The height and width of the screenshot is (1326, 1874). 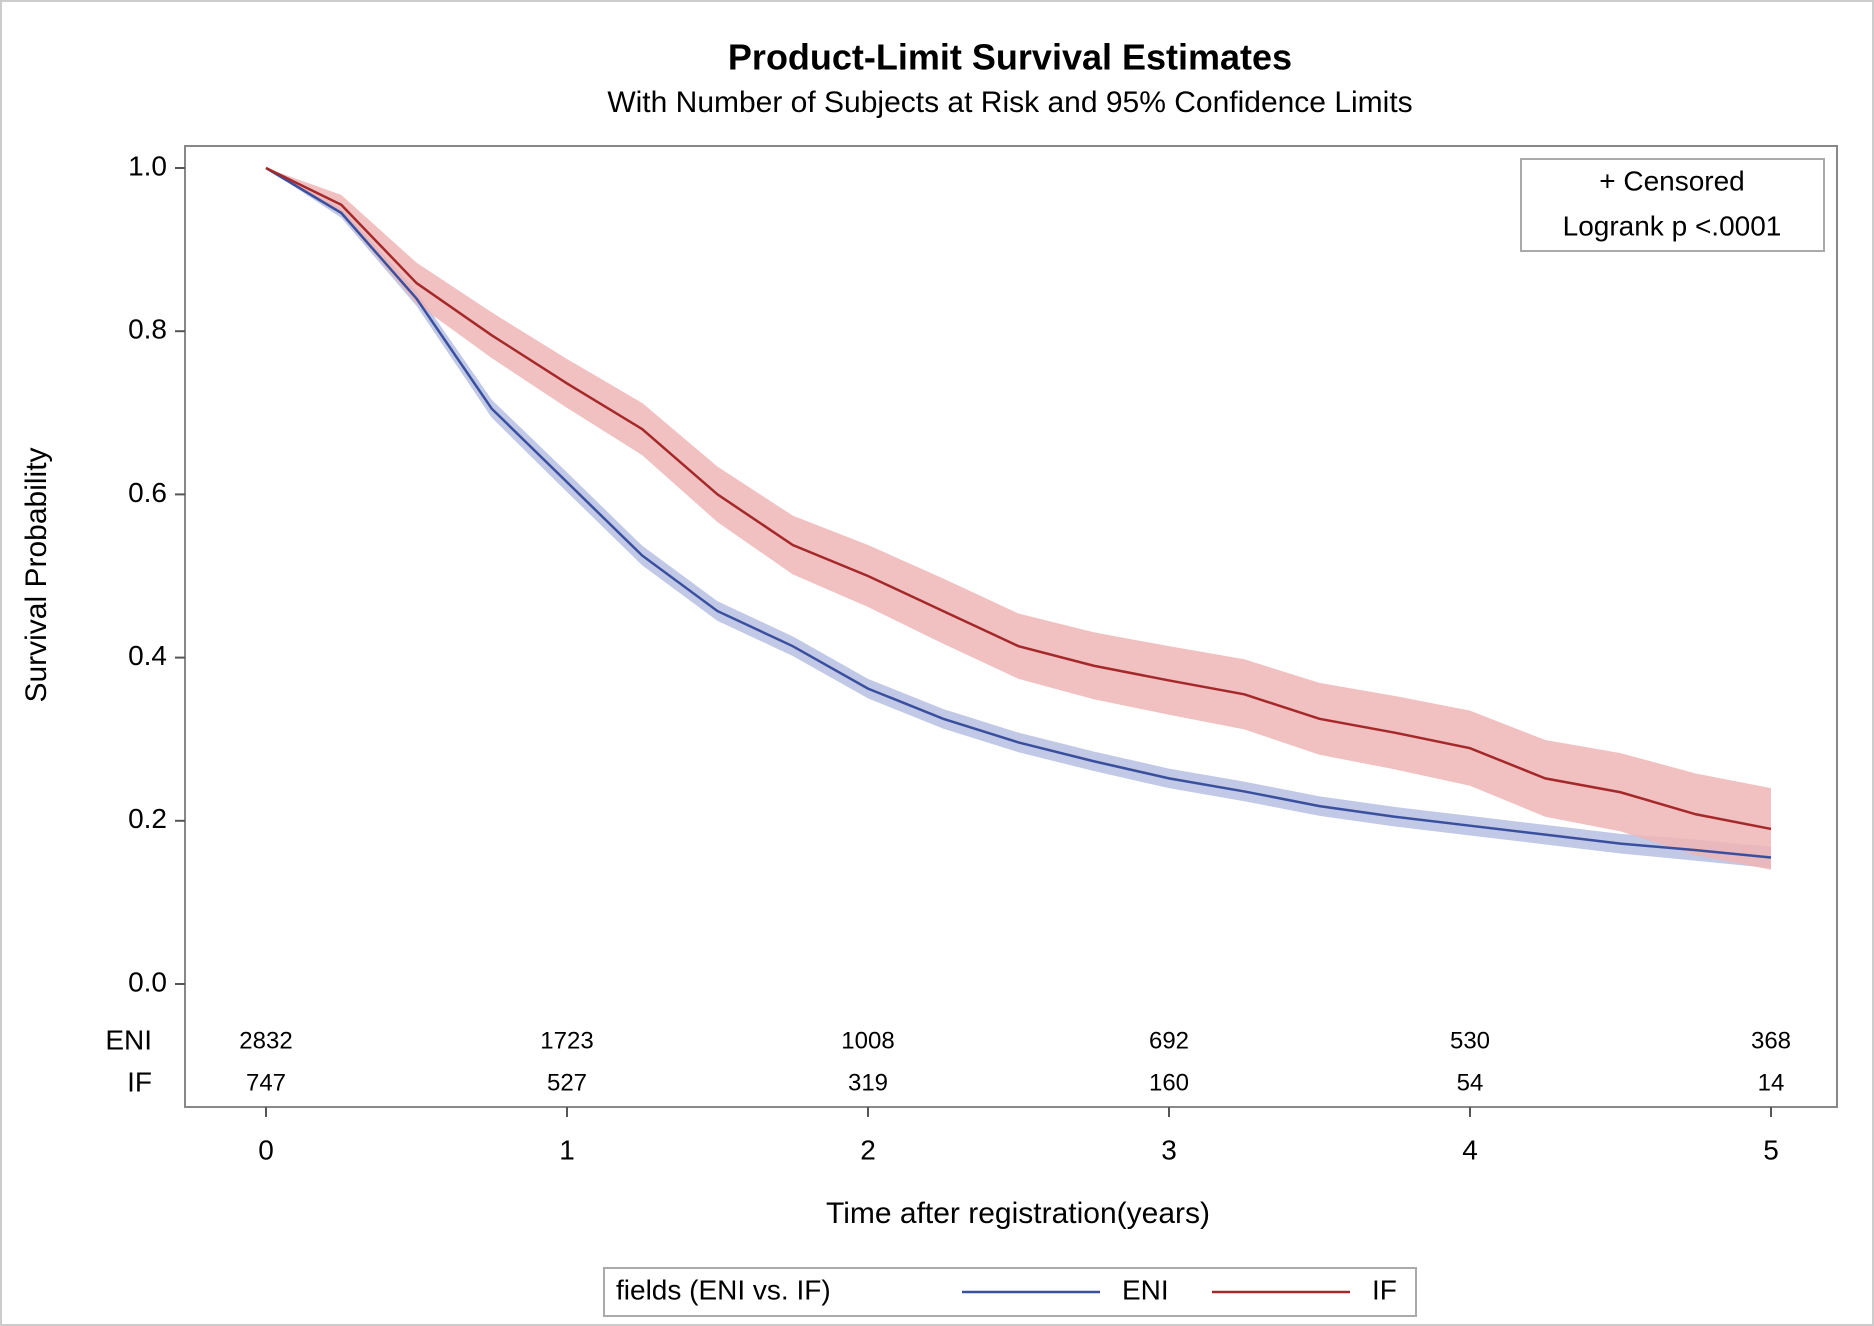 I want to click on risk-count: 530, so click(x=1470, y=1040).